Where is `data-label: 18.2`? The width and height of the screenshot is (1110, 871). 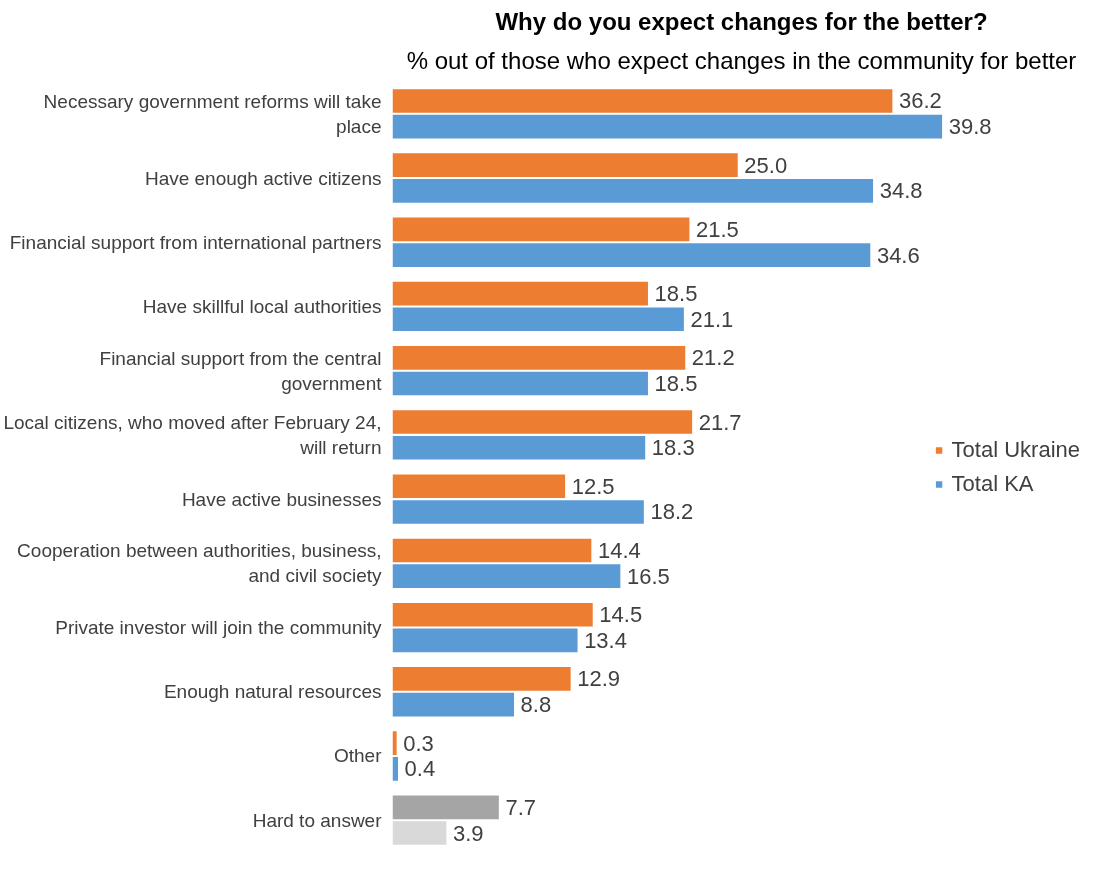
data-label: 18.2 is located at coordinates (672, 512).